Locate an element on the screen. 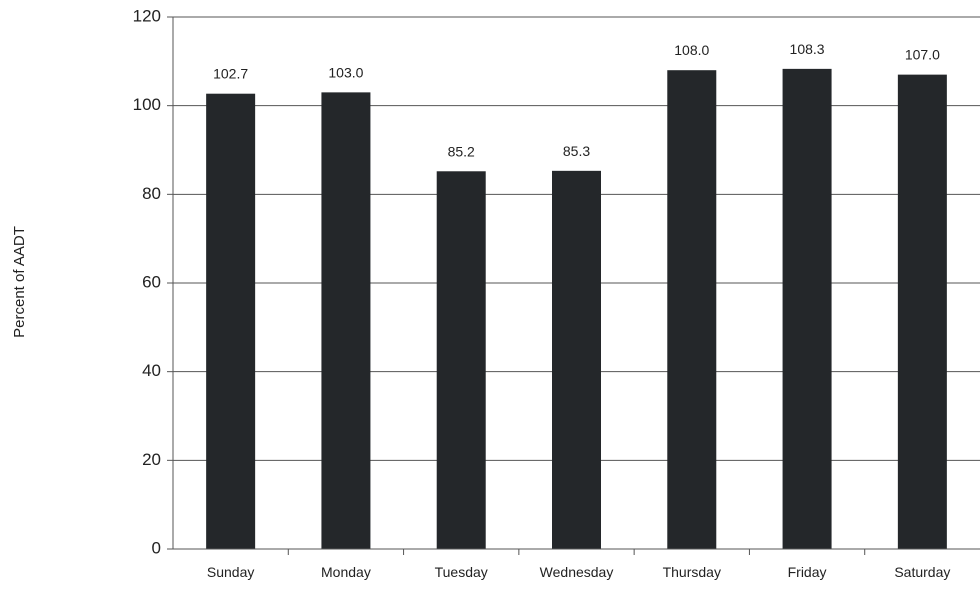 This screenshot has height=589, width=980. x-tick-label: Saturday is located at coordinates (922, 572).